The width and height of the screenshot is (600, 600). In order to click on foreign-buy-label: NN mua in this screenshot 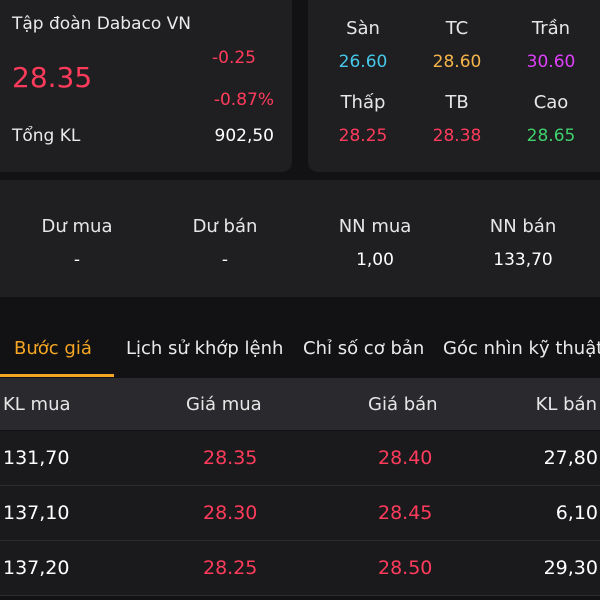, I will do `click(375, 226)`.